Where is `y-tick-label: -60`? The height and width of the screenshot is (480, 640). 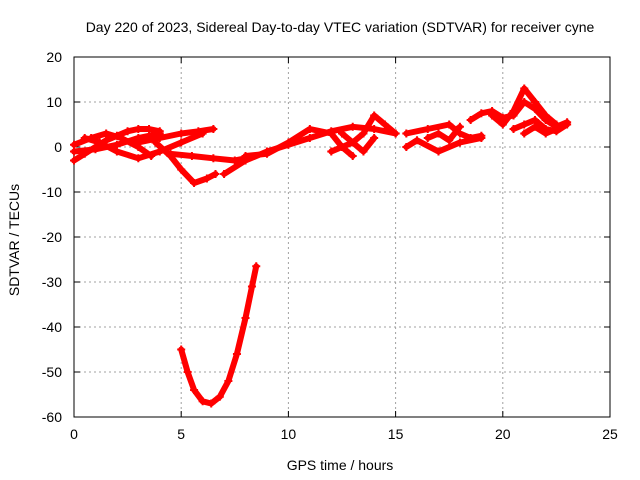
y-tick-label: -60 is located at coordinates (52, 417).